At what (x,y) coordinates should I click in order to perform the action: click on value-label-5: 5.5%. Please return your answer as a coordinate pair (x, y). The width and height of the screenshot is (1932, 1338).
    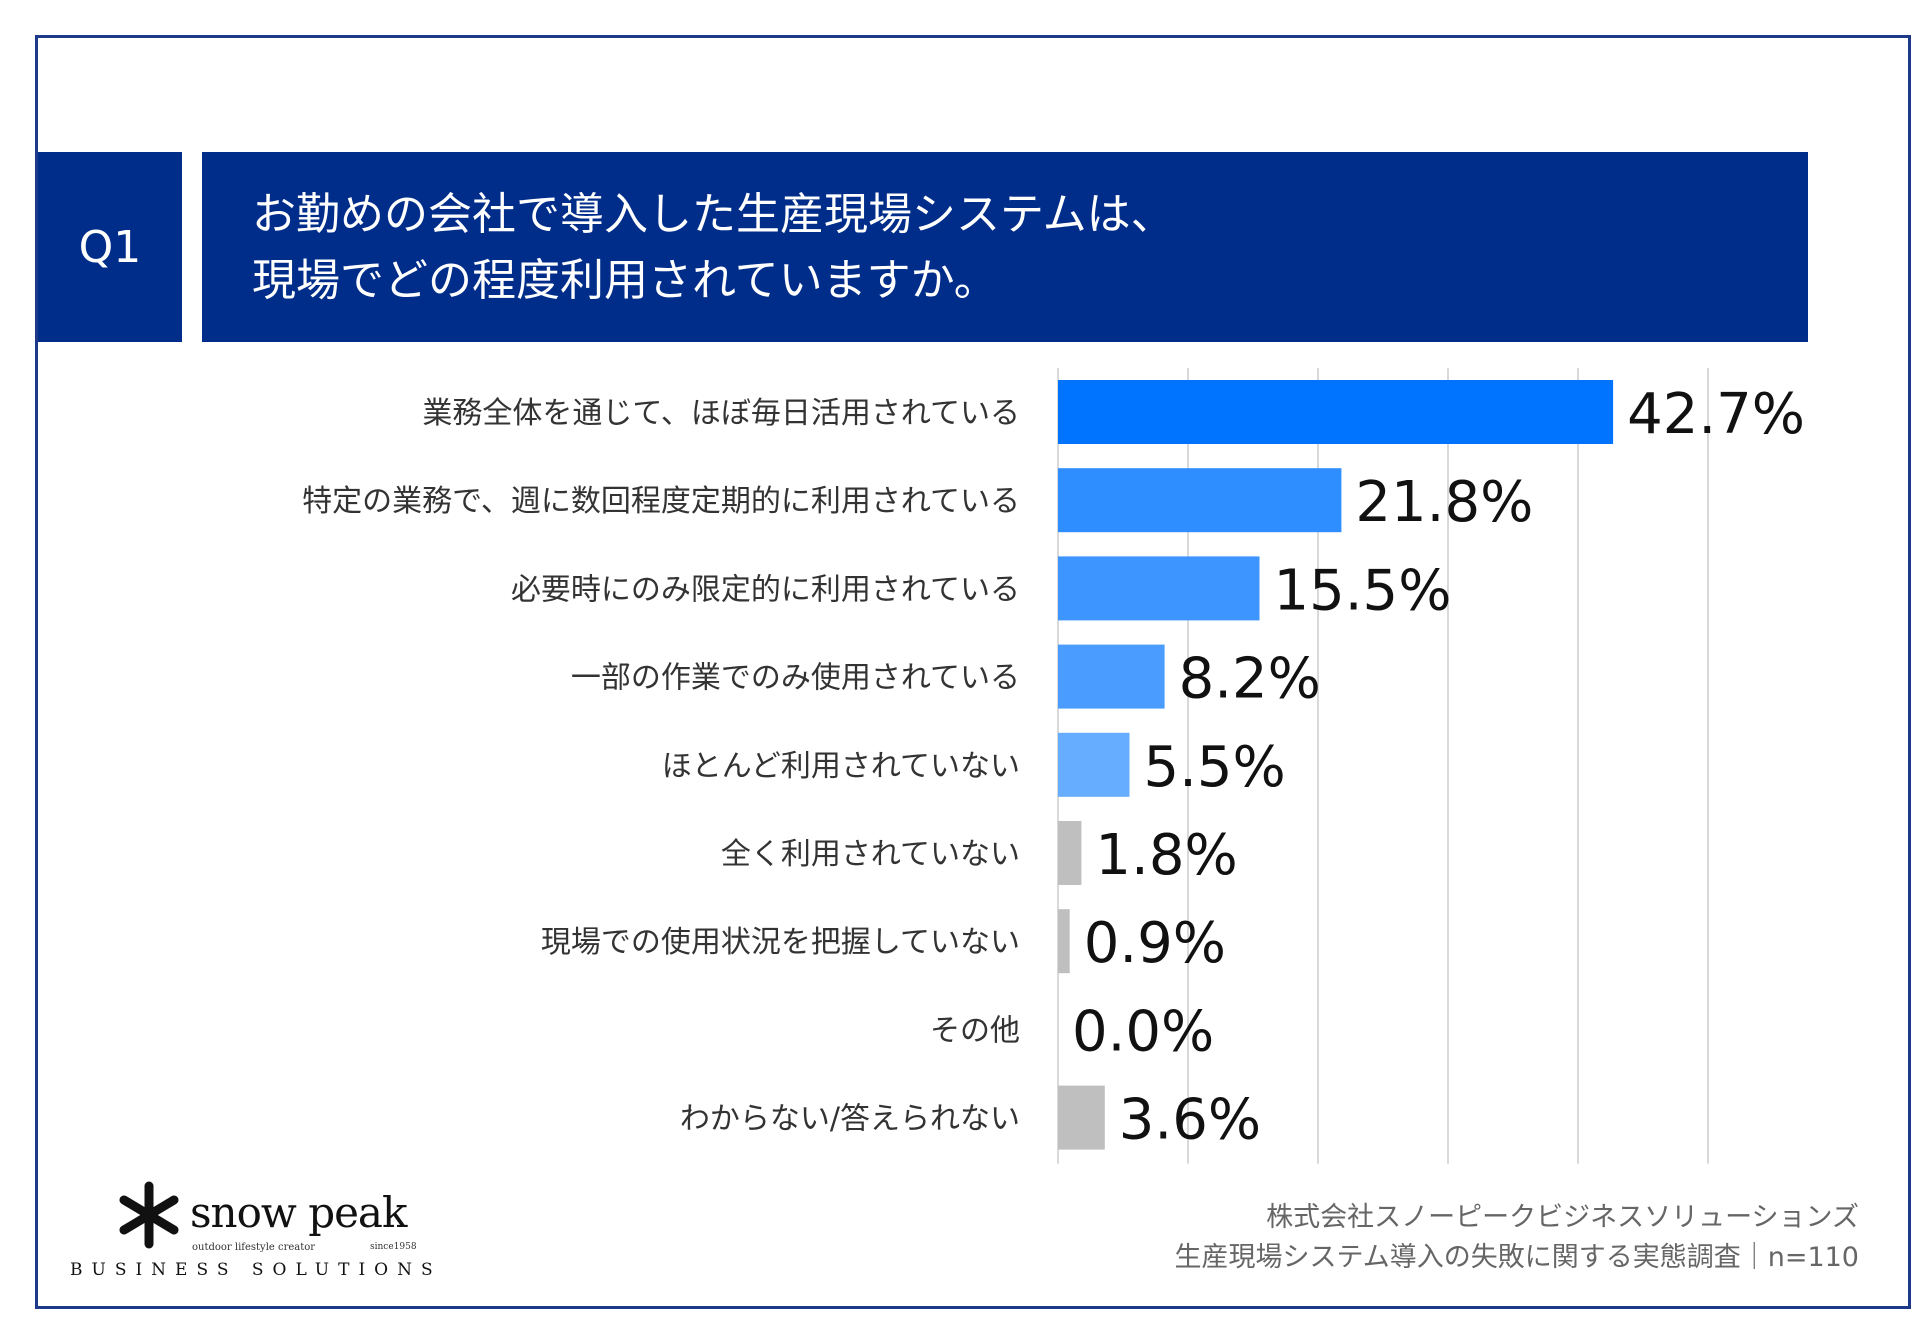
    Looking at the image, I should click on (1215, 767).